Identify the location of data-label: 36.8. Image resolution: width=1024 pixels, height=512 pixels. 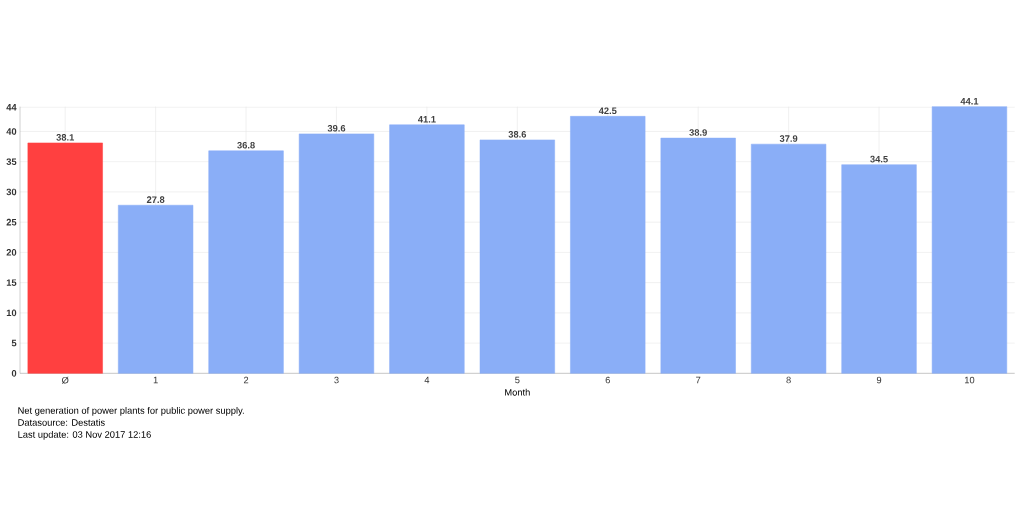
(246, 145).